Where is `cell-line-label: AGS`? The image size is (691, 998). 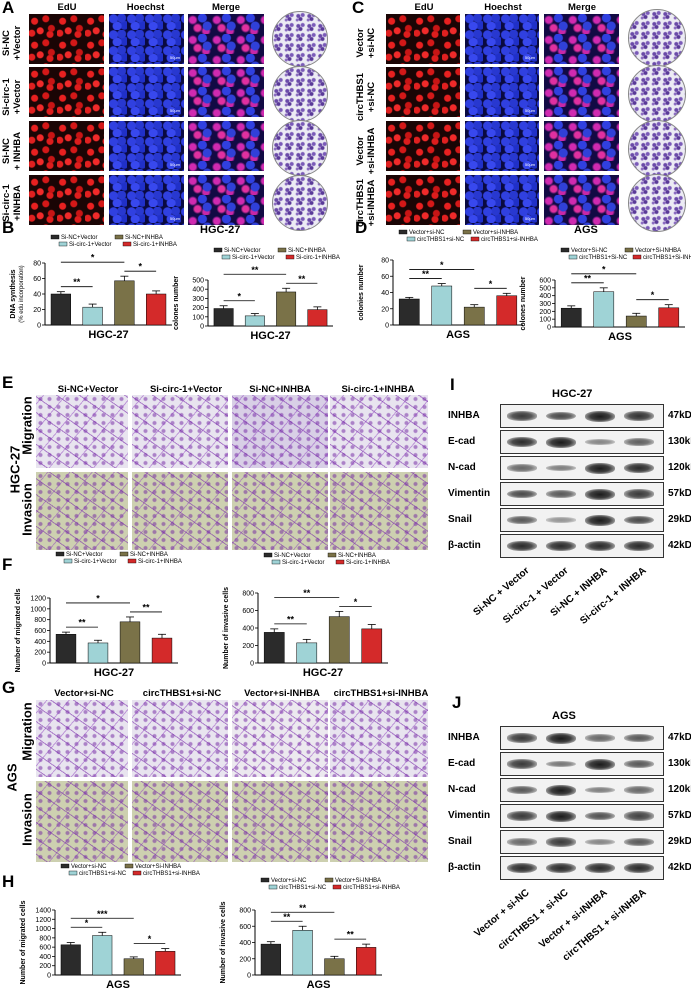 cell-line-label: AGS is located at coordinates (586, 230).